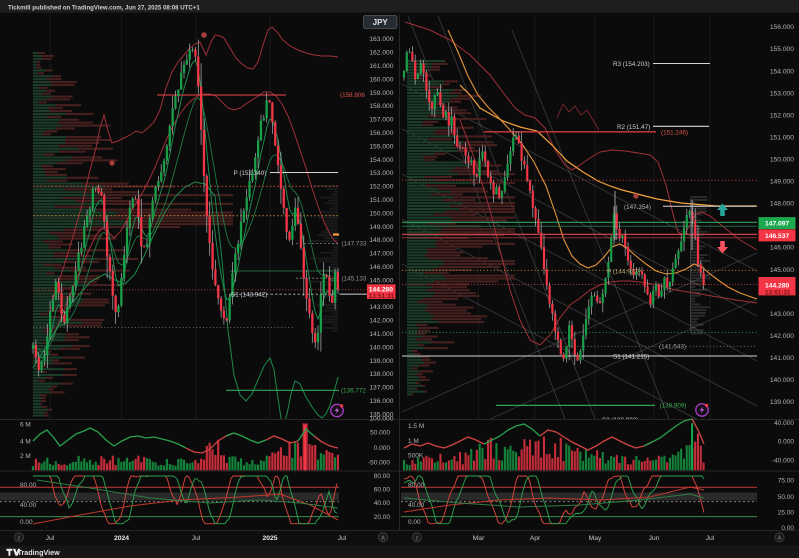  I want to click on svg-text: 25.00, so click(786, 513).